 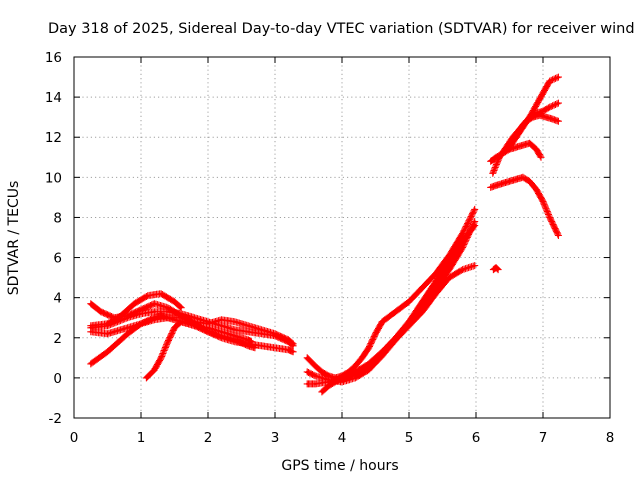 What do you see at coordinates (53, 58) in the screenshot?
I see `y-tick-label: 16` at bounding box center [53, 58].